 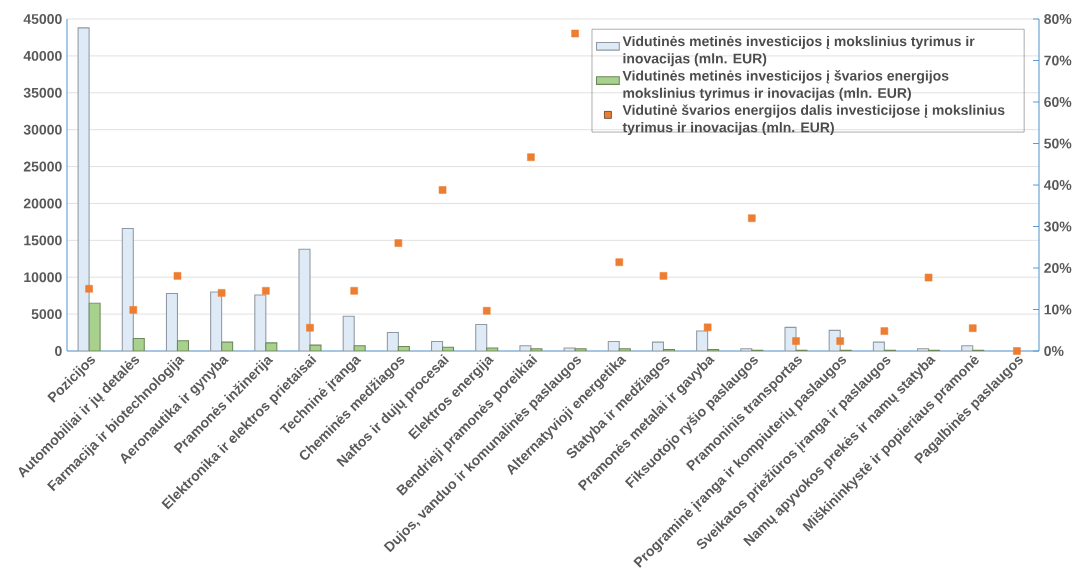 What do you see at coordinates (46, 314) in the screenshot?
I see `y-tick-label: 5000` at bounding box center [46, 314].